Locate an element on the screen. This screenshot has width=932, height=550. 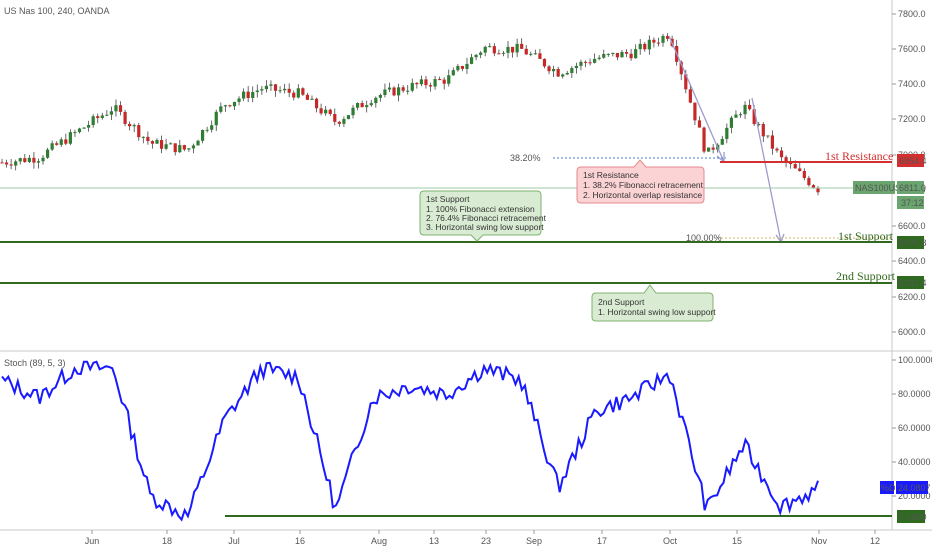
stoch-value-tag: 24.0807 is located at coordinates (913, 487).